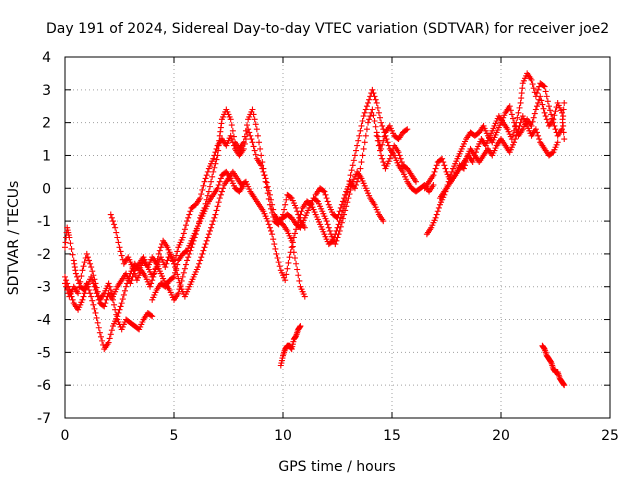 This screenshot has width=640, height=480. What do you see at coordinates (46, 91) in the screenshot?
I see `y-tick-label: 3` at bounding box center [46, 91].